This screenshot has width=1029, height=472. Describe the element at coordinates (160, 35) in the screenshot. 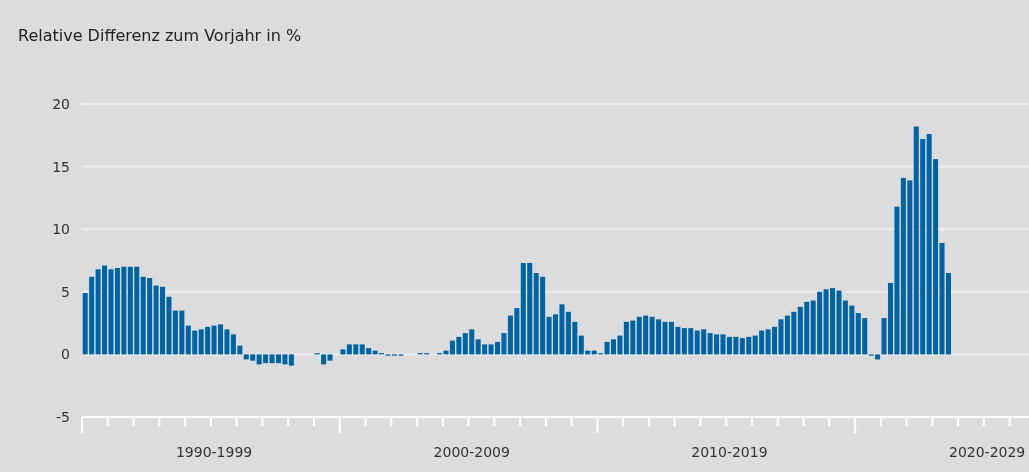

I see `chart-title: Relative Differenz zum Vorjahr in %` at that location.